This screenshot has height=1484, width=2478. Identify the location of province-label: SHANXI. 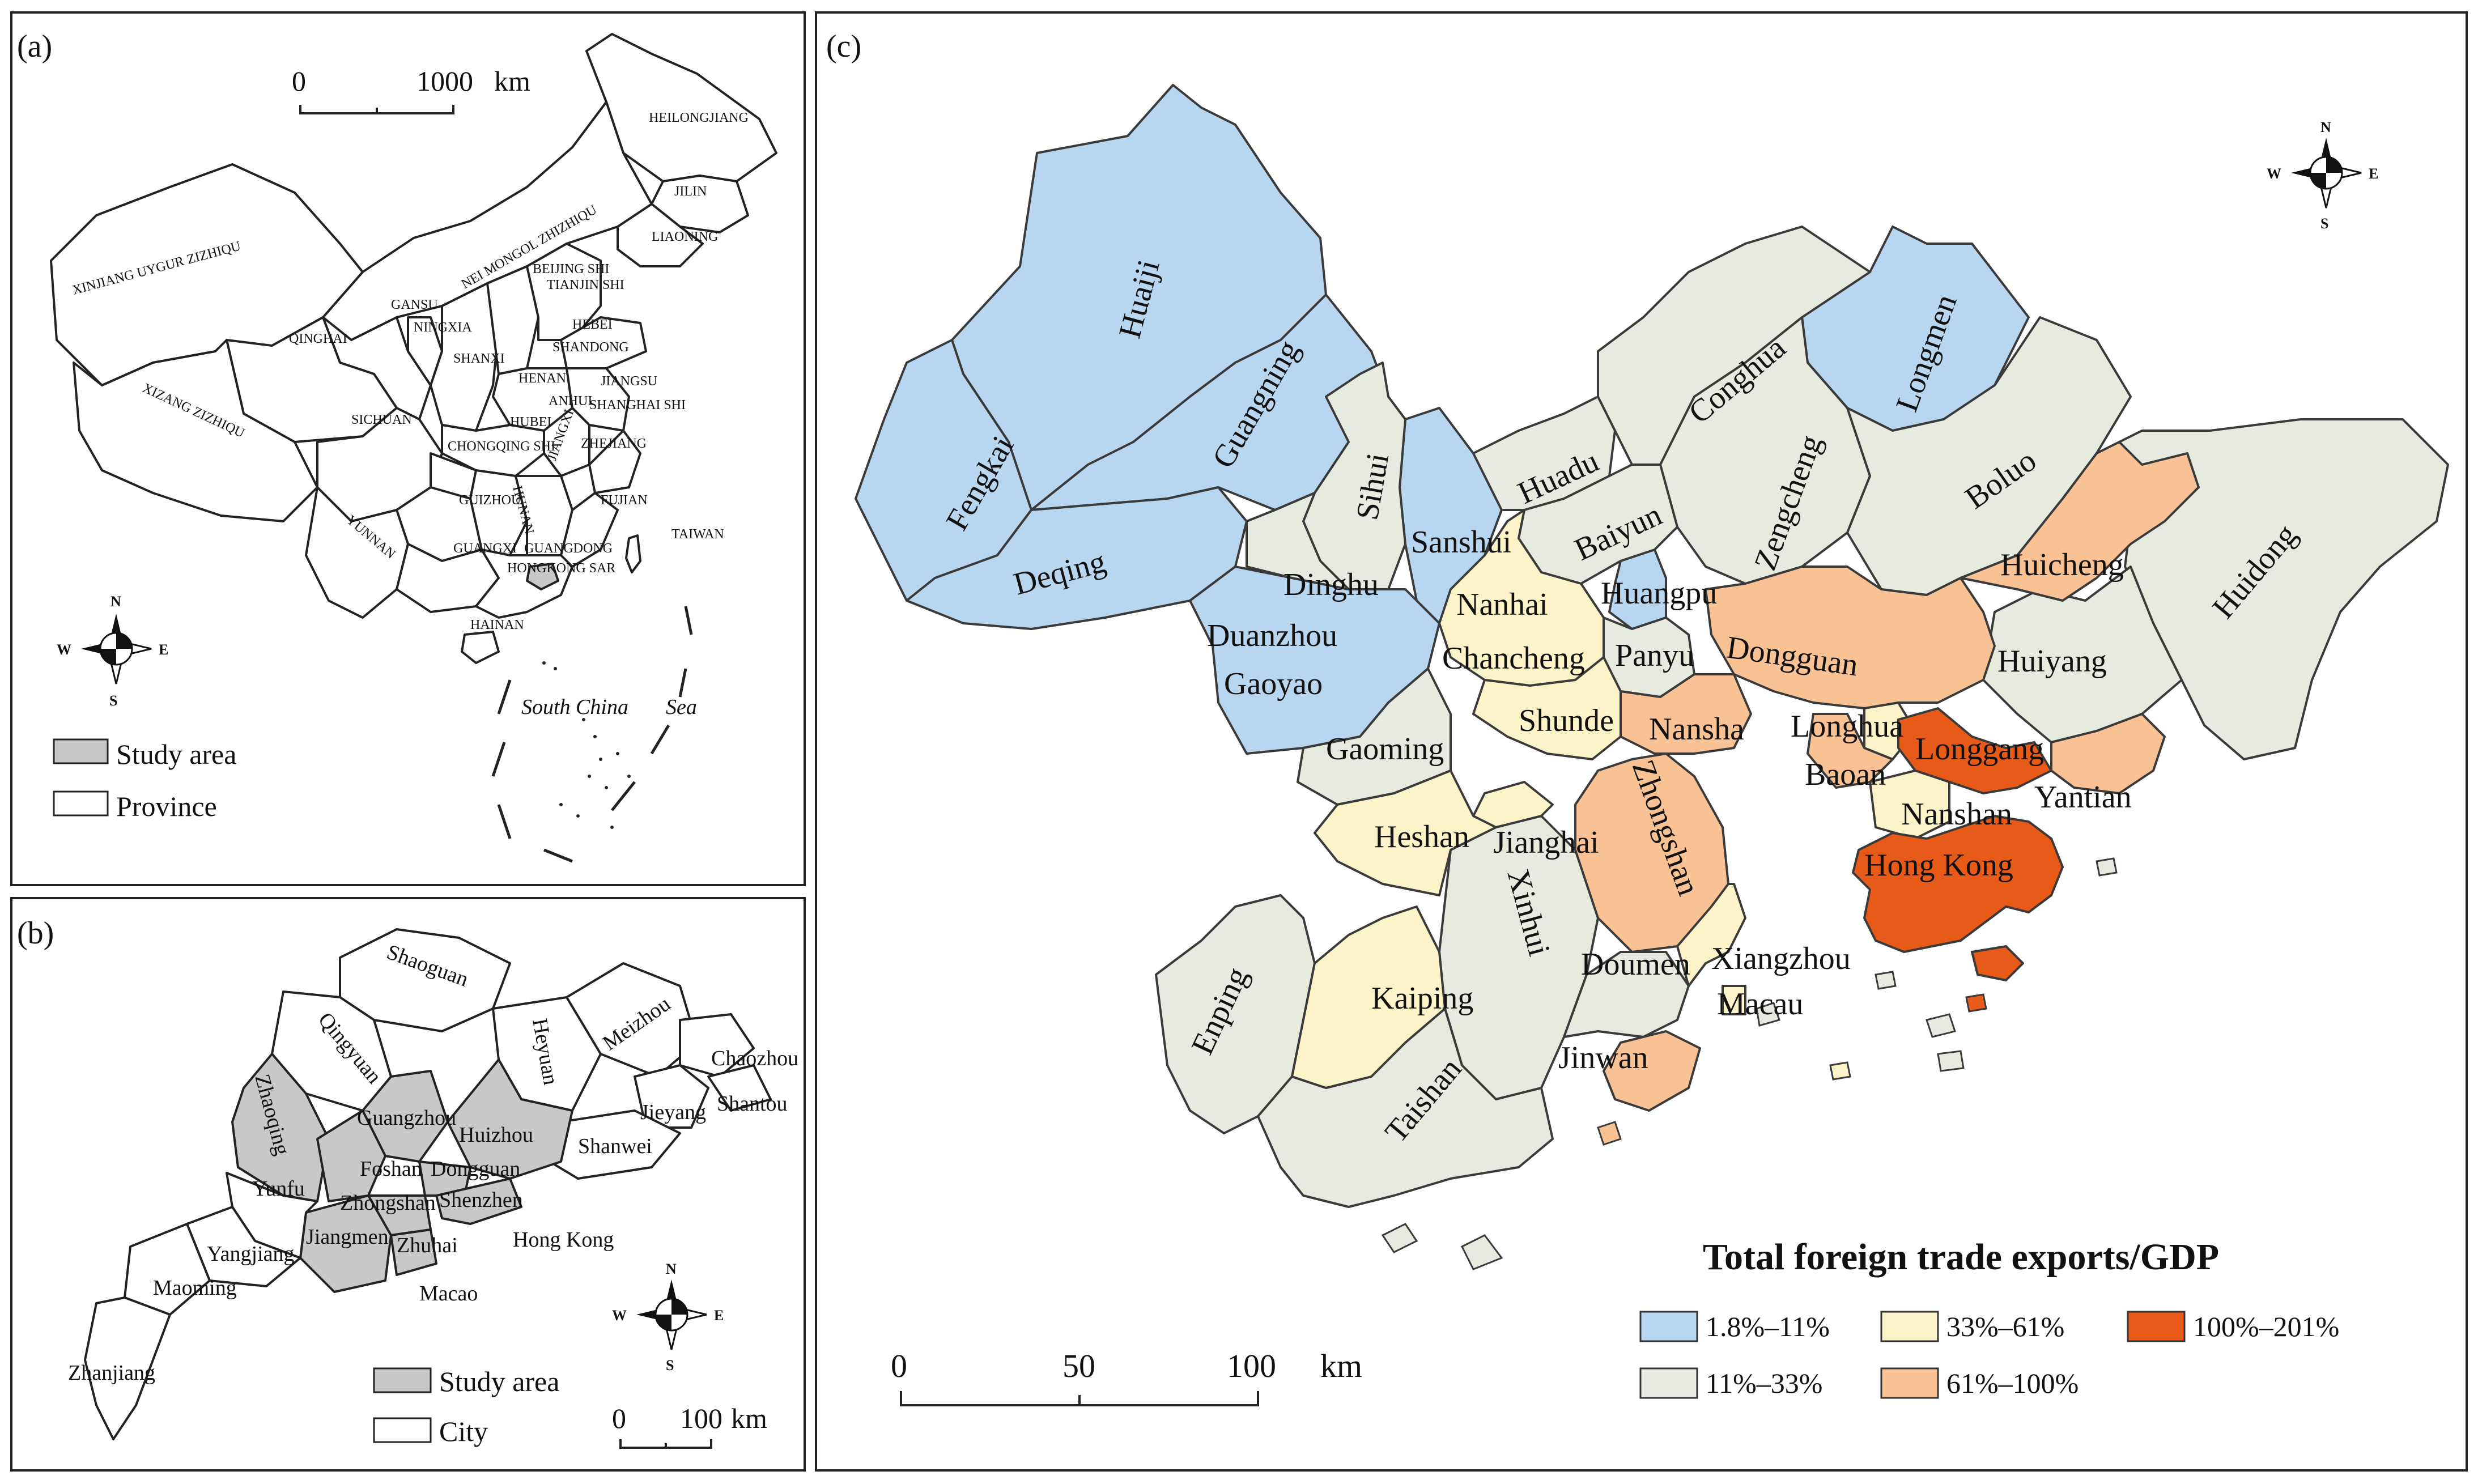
(479, 358).